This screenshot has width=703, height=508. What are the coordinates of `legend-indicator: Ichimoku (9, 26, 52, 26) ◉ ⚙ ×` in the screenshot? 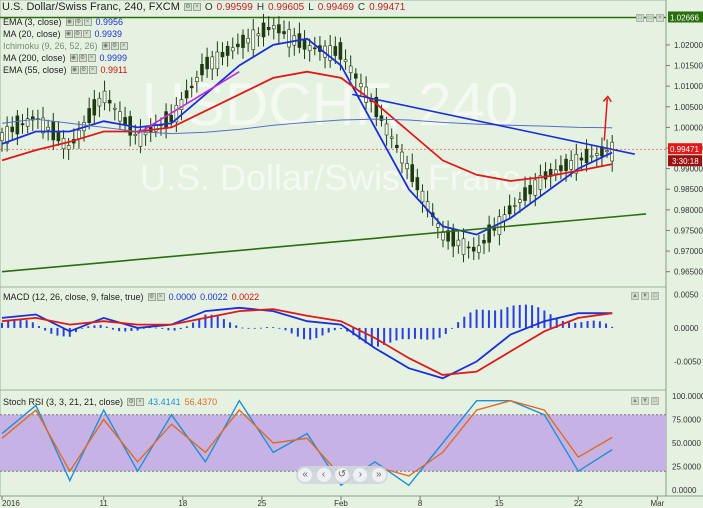 It's located at (65, 46).